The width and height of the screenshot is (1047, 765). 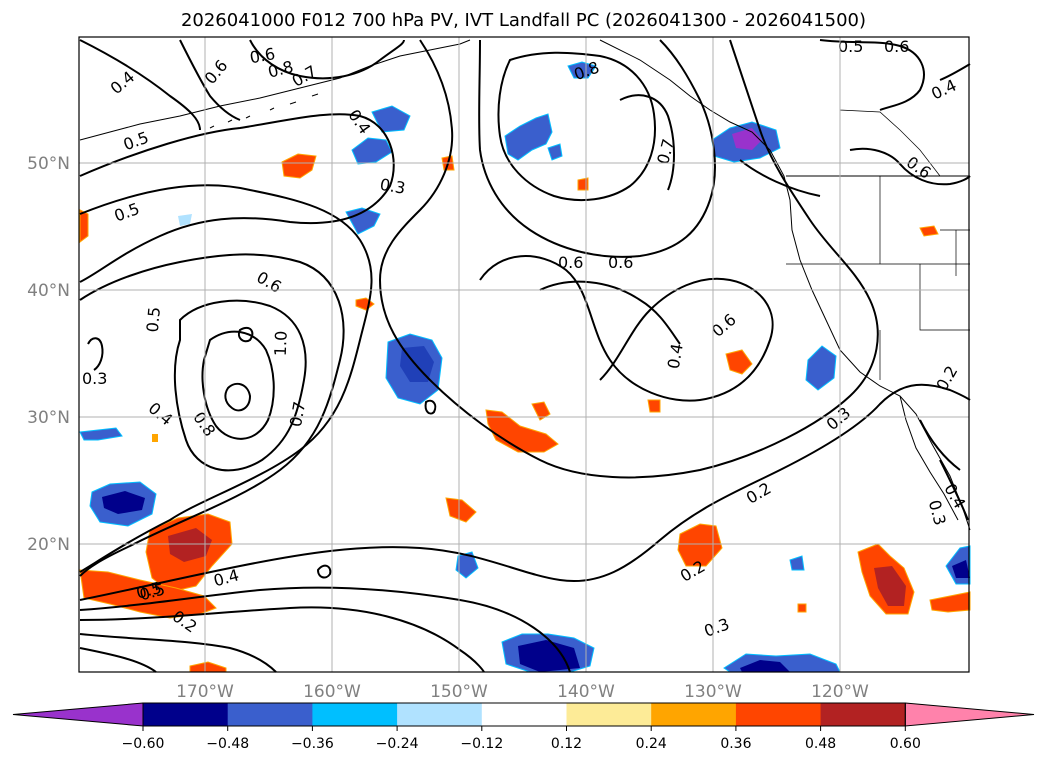 What do you see at coordinates (566, 744) in the screenshot?
I see `colorbar-tick-label: 0.12` at bounding box center [566, 744].